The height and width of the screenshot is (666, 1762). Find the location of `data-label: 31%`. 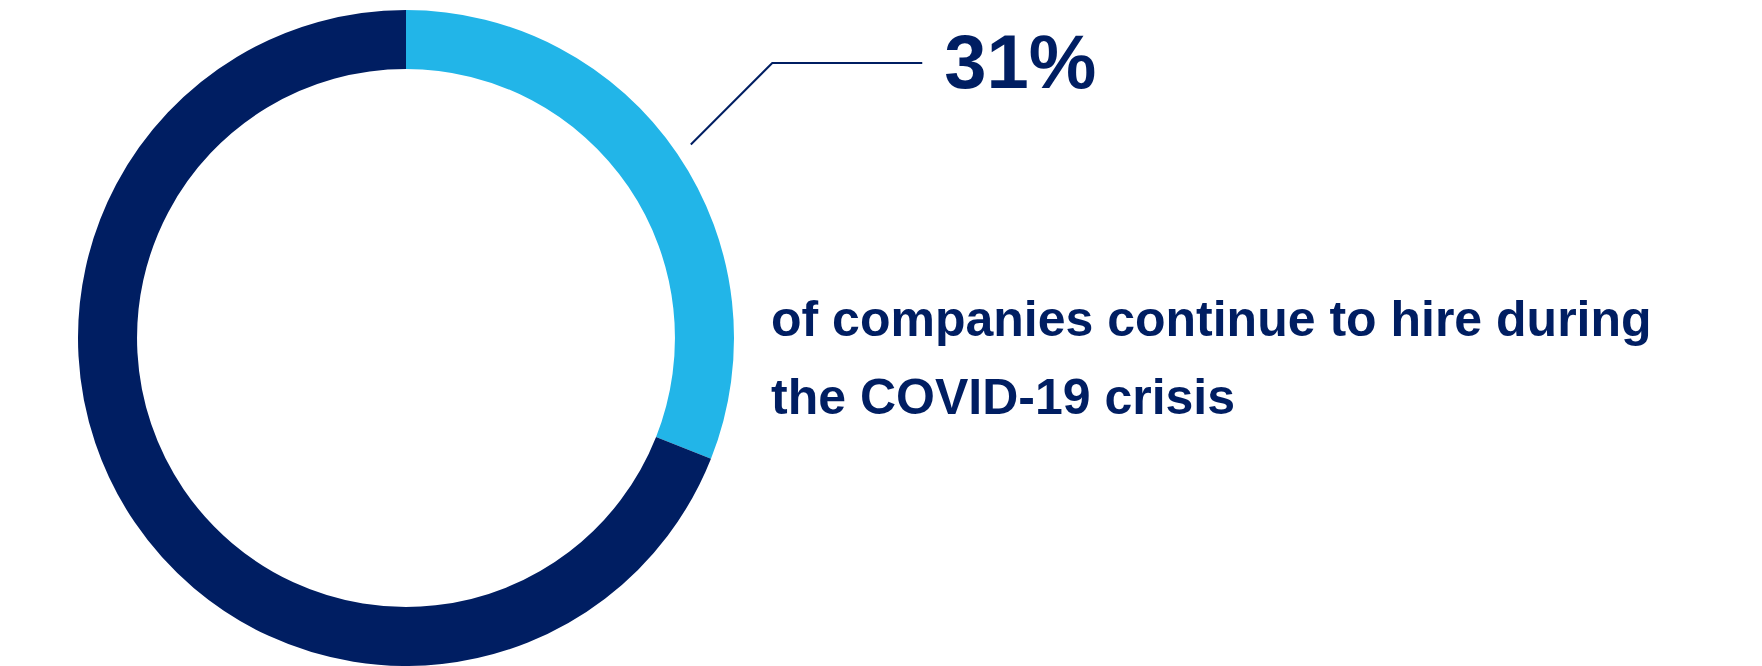

data-label: 31% is located at coordinates (1020, 61).